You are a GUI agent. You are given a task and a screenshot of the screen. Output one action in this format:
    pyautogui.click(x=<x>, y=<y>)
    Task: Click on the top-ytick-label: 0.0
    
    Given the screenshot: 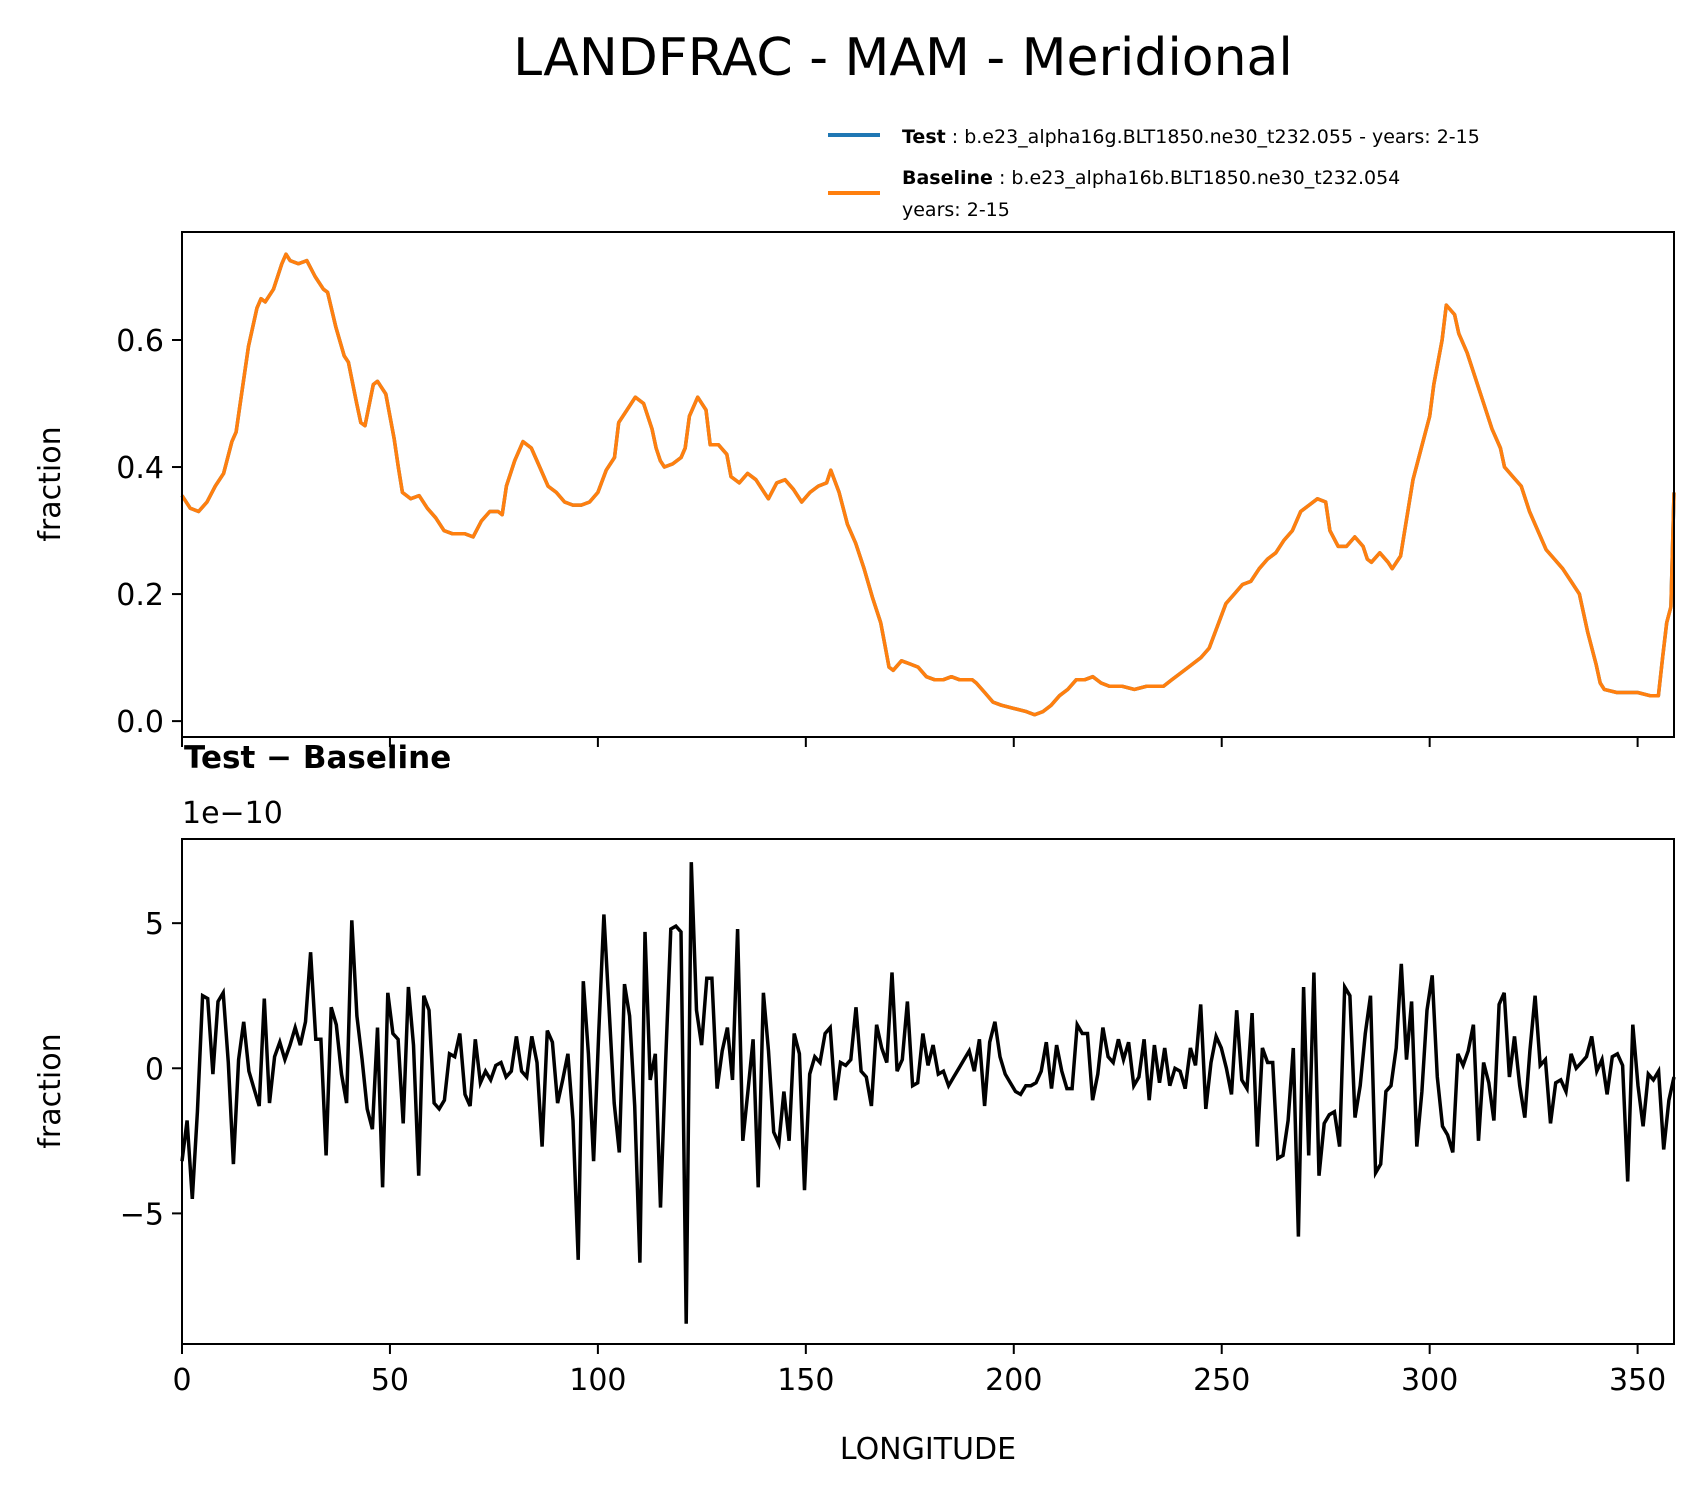 What is the action you would take?
    pyautogui.click(x=140, y=722)
    